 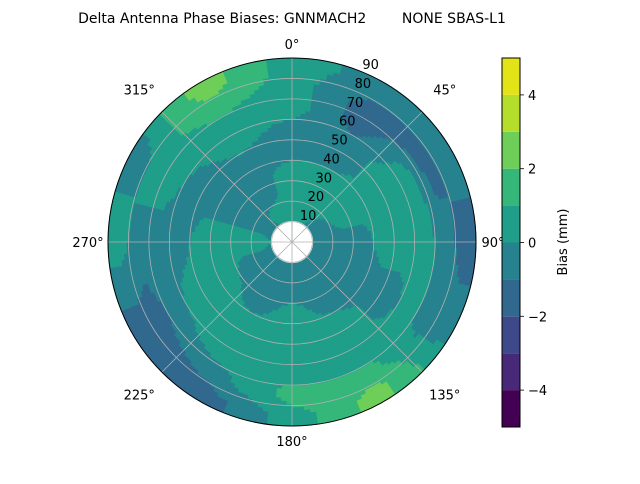 What do you see at coordinates (139, 396) in the screenshot?
I see `theta-tick-label: 225°` at bounding box center [139, 396].